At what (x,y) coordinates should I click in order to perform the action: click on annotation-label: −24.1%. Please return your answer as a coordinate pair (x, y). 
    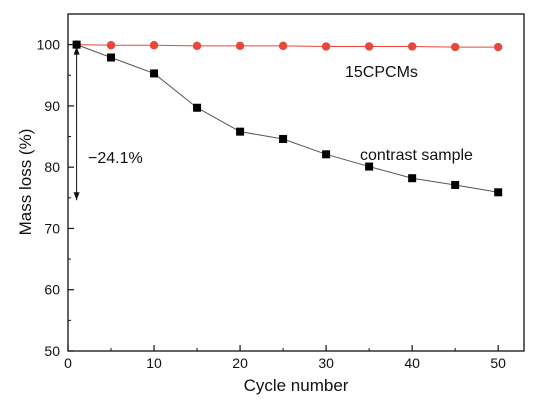
    Looking at the image, I should click on (115, 158).